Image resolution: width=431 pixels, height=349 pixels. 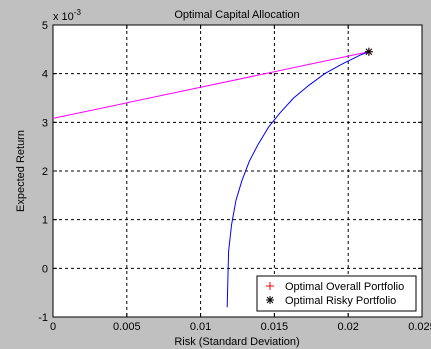 What do you see at coordinates (211, 85) in the screenshot?
I see `cal-line-line` at bounding box center [211, 85].